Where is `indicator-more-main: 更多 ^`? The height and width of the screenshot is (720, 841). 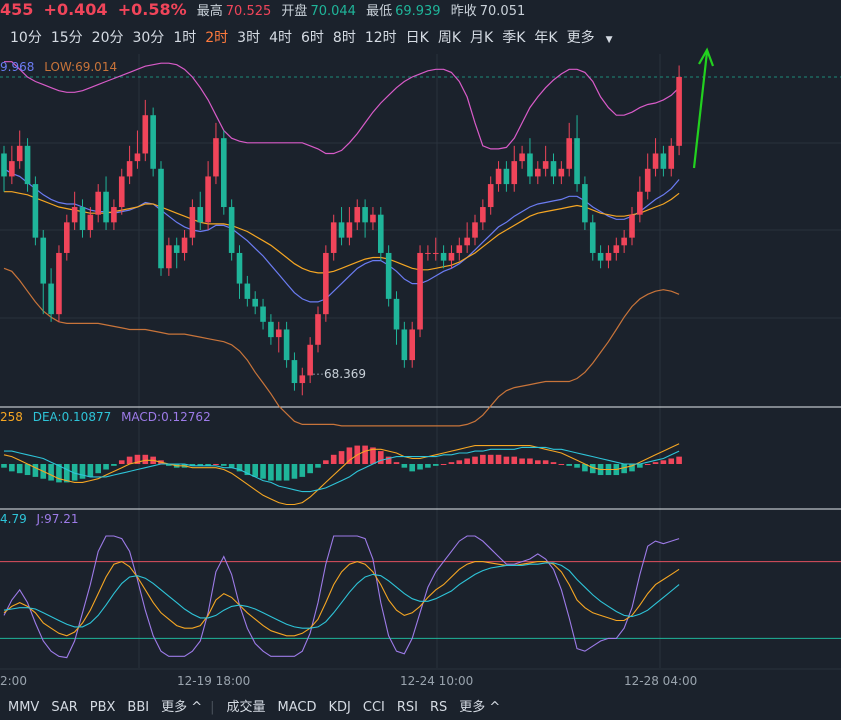
indicator-more-main: 更多 ^ is located at coordinates (182, 707).